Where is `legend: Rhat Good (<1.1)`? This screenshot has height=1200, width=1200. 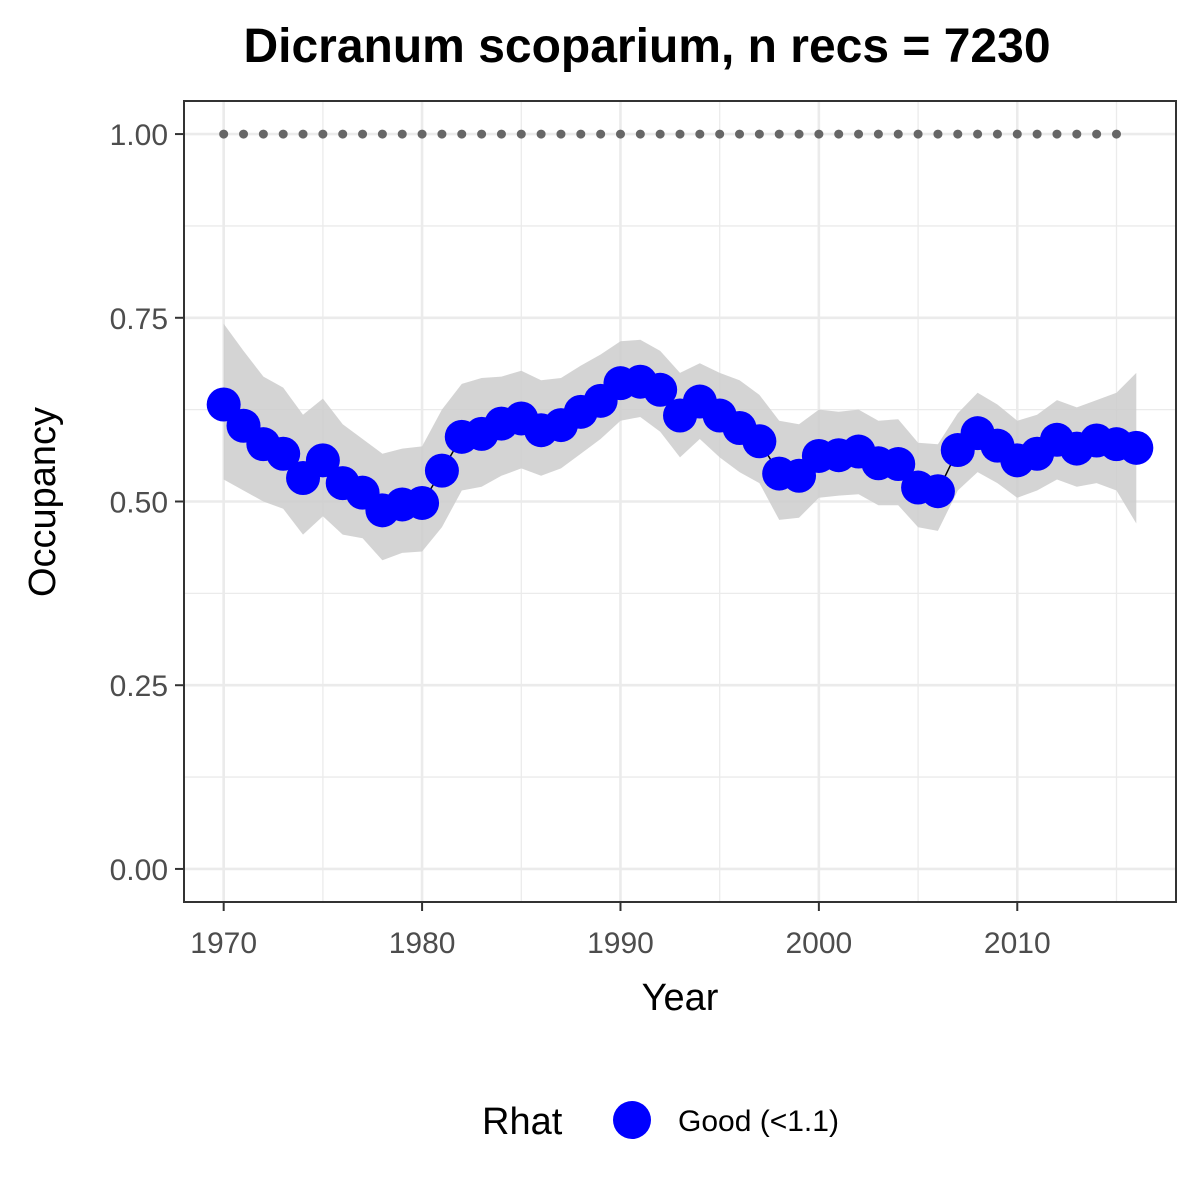
legend: Rhat Good (<1.1) is located at coordinates (660, 1122).